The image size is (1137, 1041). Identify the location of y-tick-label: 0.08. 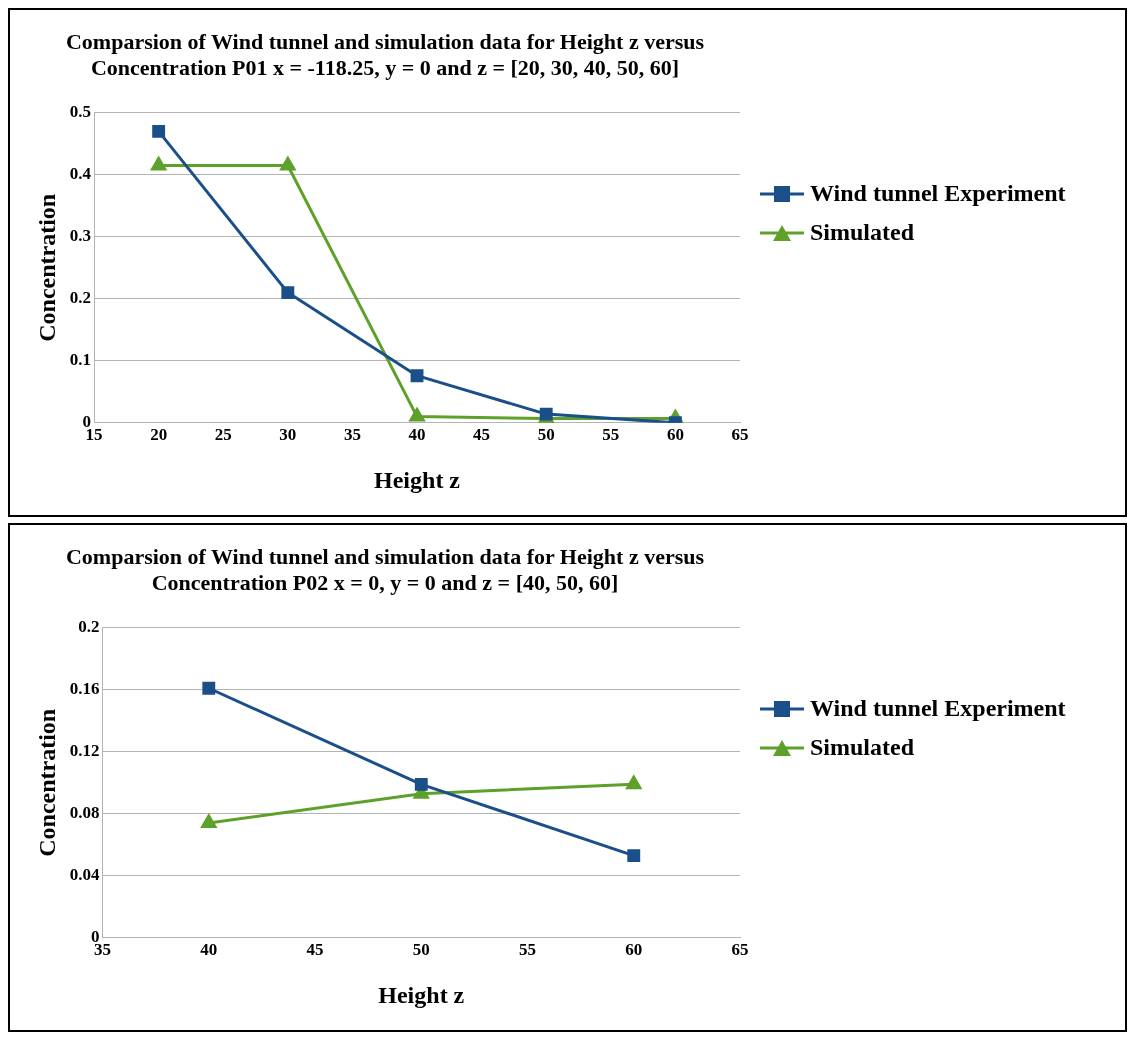
(84, 813).